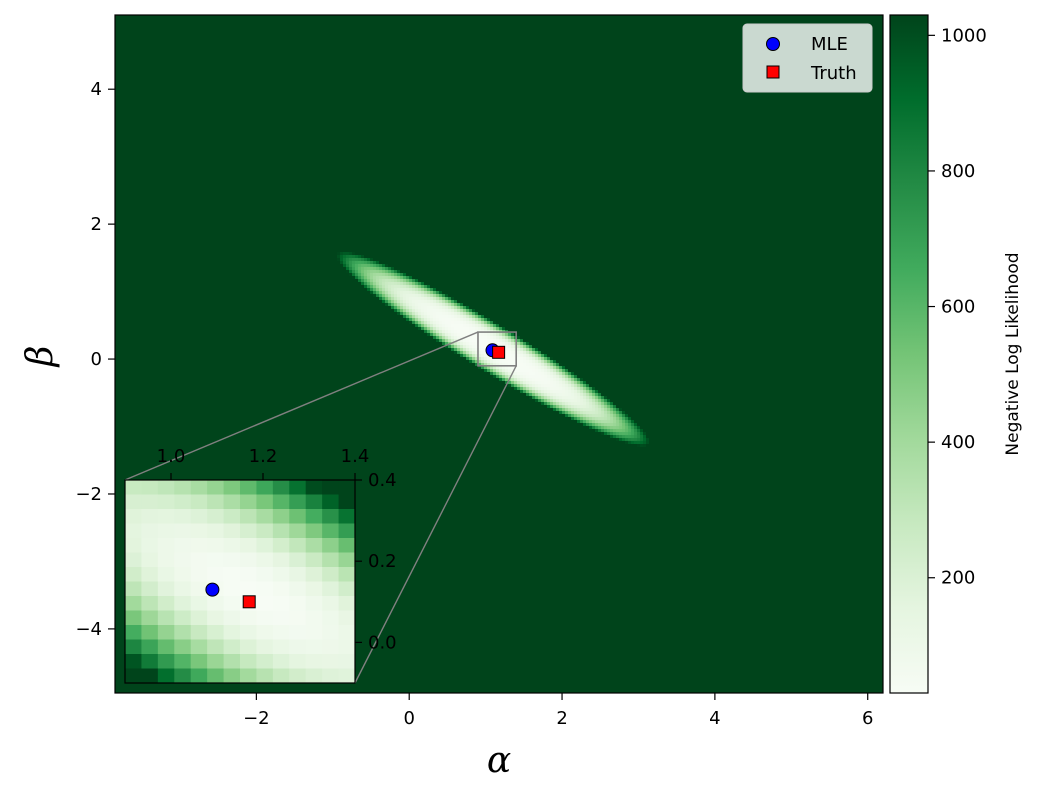 Image resolution: width=1039 pixels, height=794 pixels. I want to click on colorbar-tick-label: 600, so click(958, 307).